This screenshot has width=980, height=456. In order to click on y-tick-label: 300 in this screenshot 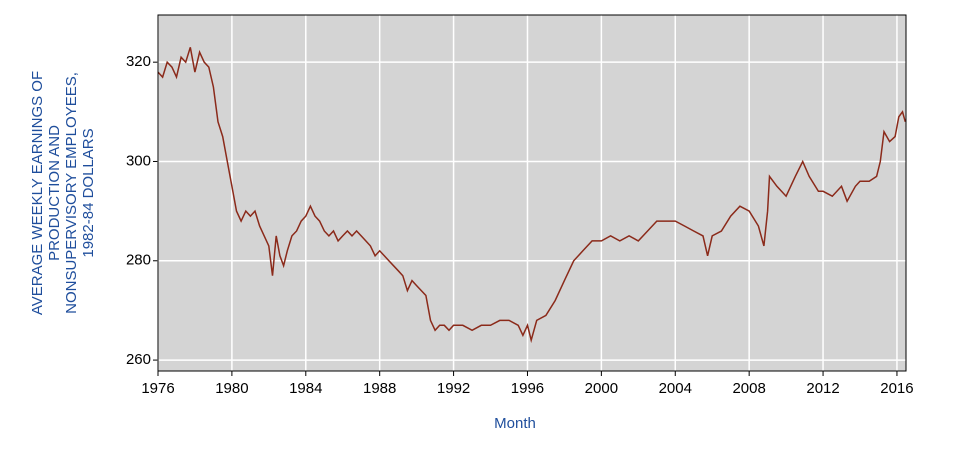, I will do `click(138, 160)`.